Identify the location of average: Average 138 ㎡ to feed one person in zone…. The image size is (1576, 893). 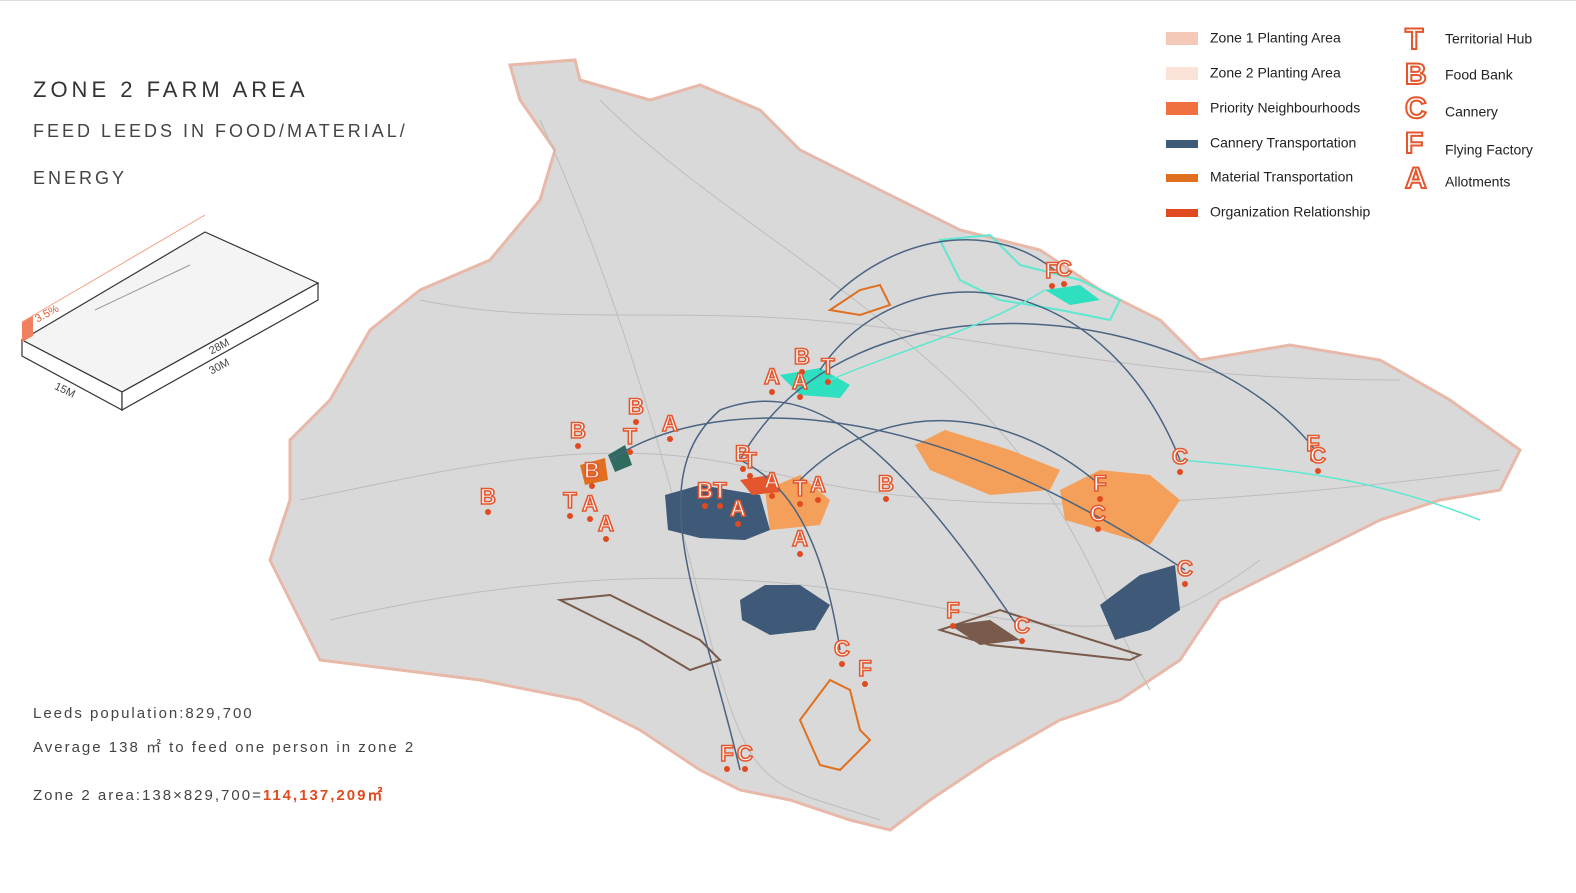
(224, 747).